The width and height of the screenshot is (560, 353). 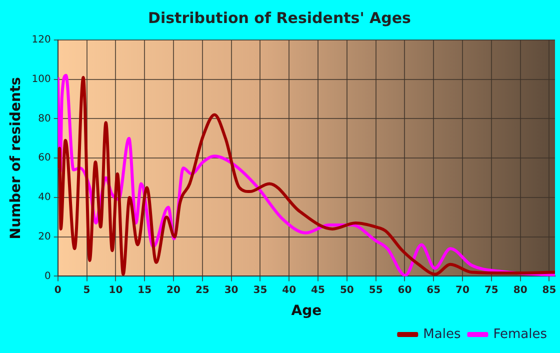 What do you see at coordinates (202, 290) in the screenshot?
I see `x-tick-label: 25` at bounding box center [202, 290].